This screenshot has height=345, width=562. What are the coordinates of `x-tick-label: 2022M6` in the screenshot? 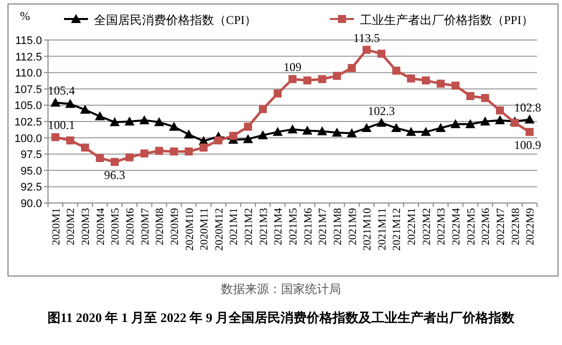 It's located at (486, 227).